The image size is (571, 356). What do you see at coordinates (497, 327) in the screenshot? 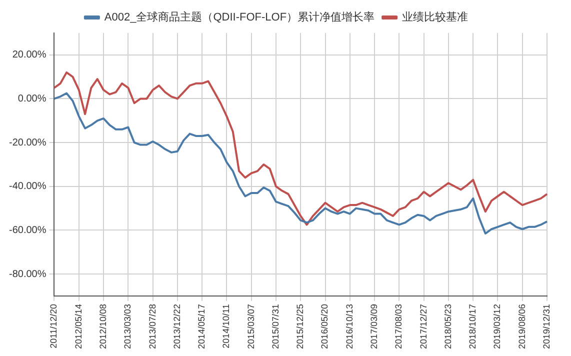
I see `x-tick-label: 2019/03/12` at bounding box center [497, 327].